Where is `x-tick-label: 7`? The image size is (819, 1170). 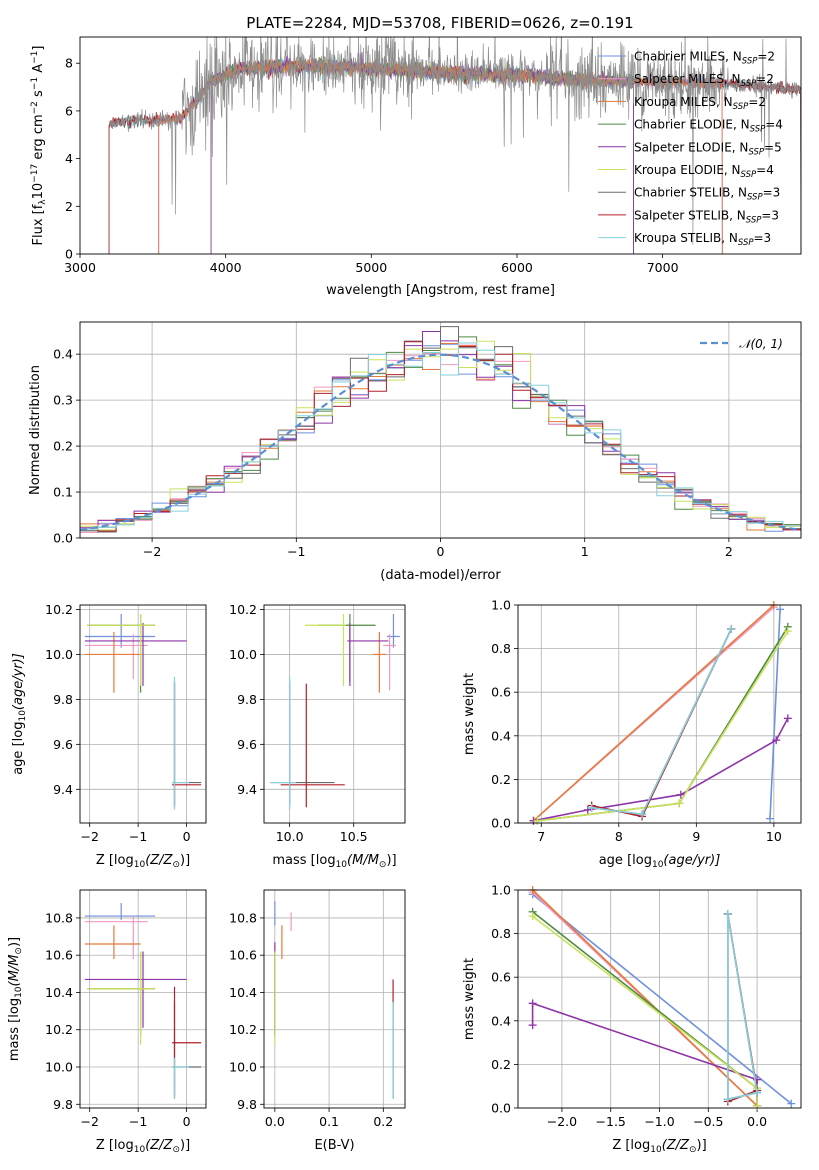 x-tick-label: 7 is located at coordinates (541, 836).